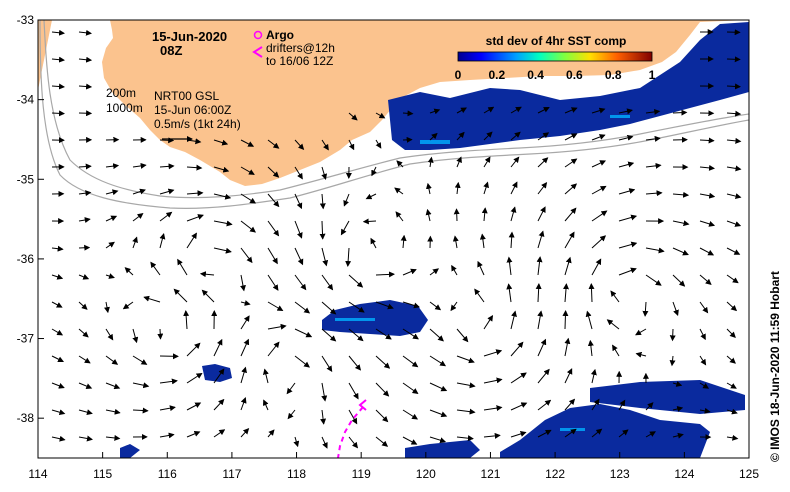 The image size is (790, 492). I want to click on contour-label-1000m: 1000m, so click(124, 108).